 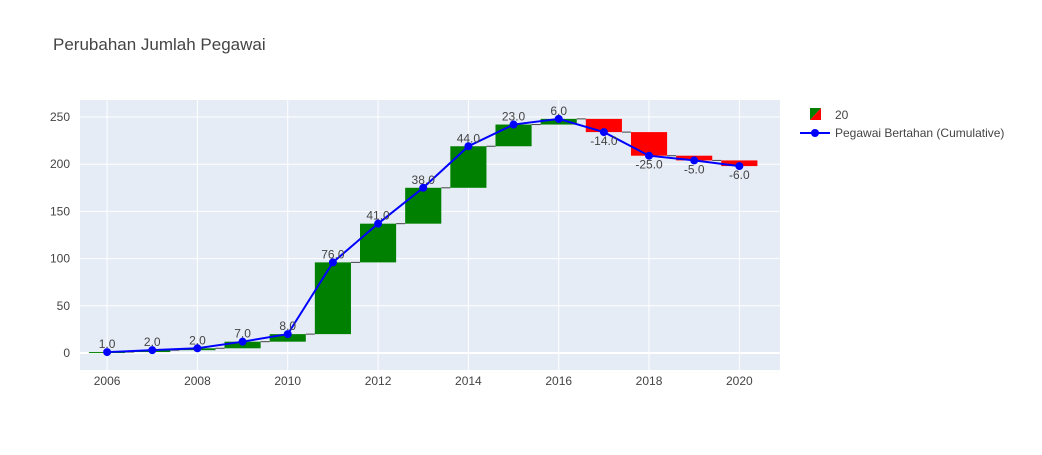 What do you see at coordinates (424, 180) in the screenshot?
I see `bar-value-label: 38.0` at bounding box center [424, 180].